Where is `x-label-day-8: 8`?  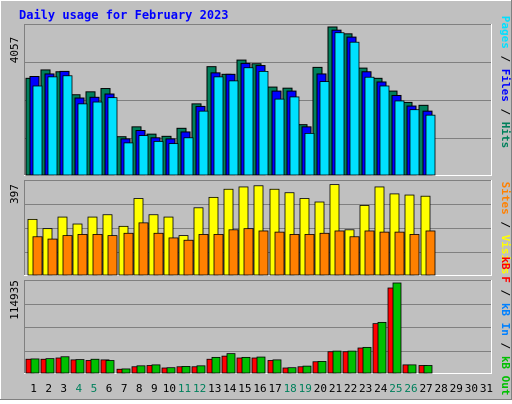 x-label-day-8: 8 is located at coordinates (139, 388).